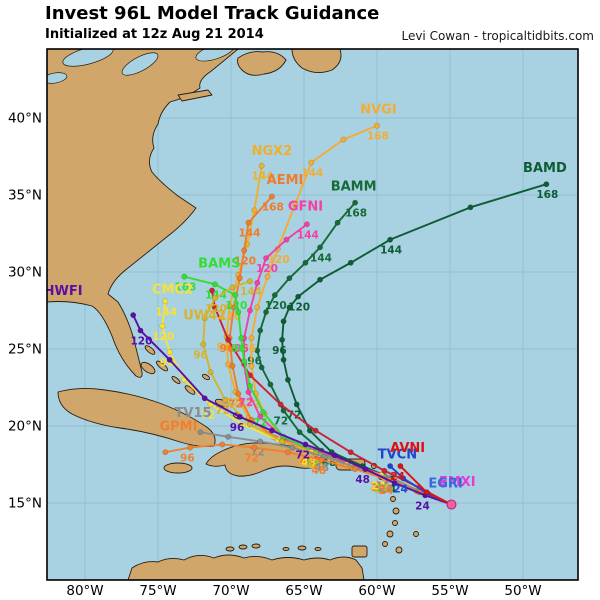 The width and height of the screenshot is (600, 600). Describe the element at coordinates (230, 591) in the screenshot. I see `x-tick-label: 70°W` at that location.